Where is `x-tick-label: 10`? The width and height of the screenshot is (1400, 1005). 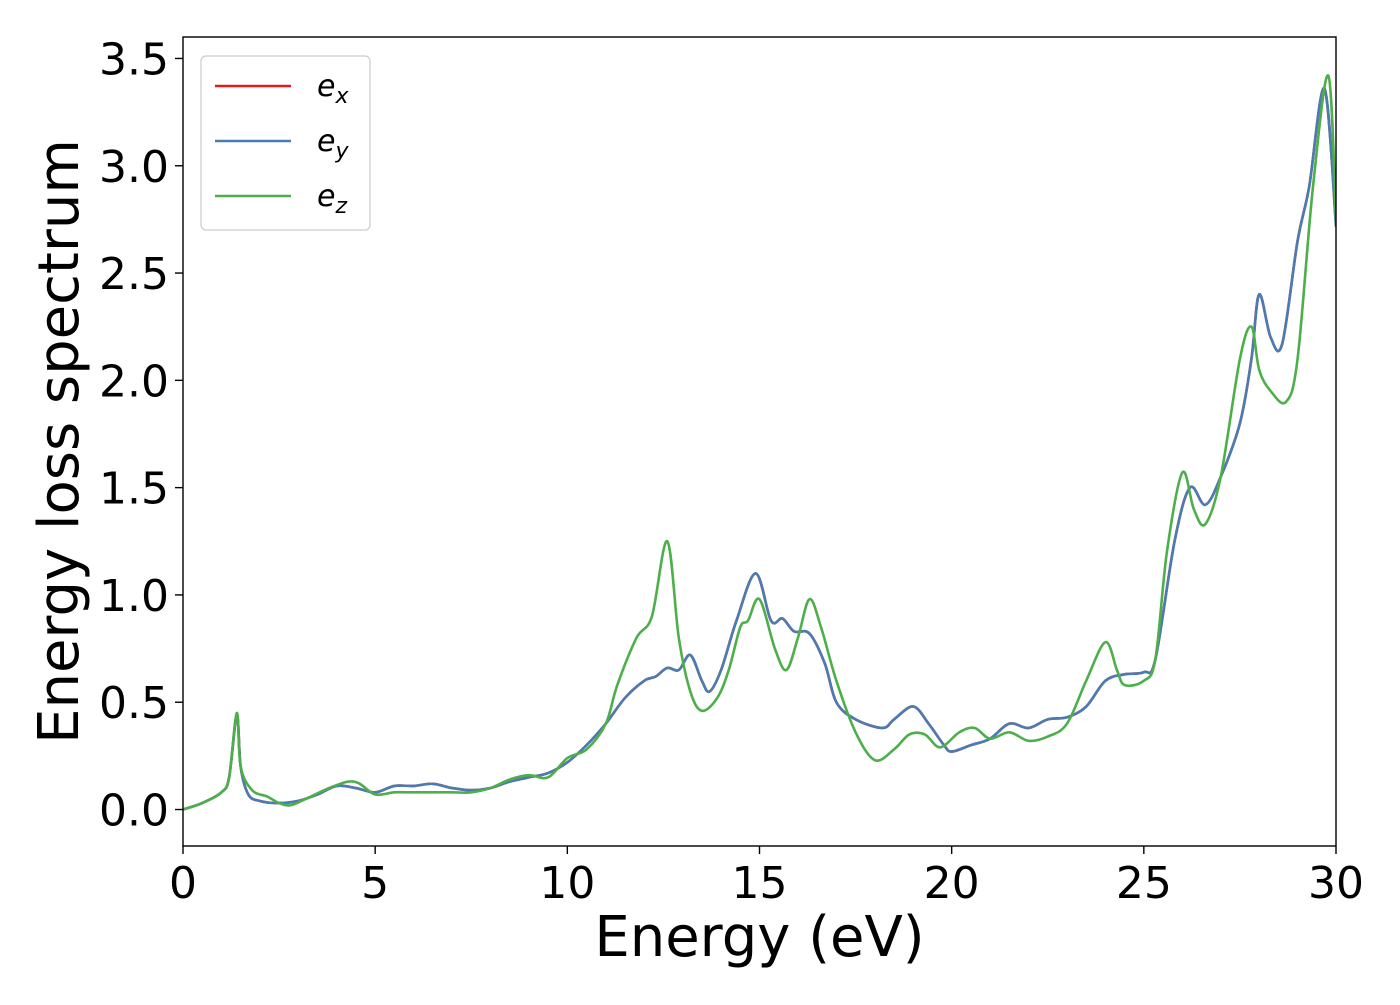
x-tick-label: 10 is located at coordinates (567, 883).